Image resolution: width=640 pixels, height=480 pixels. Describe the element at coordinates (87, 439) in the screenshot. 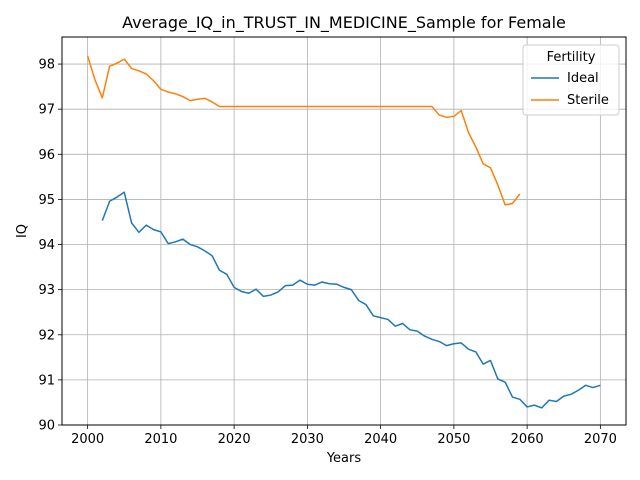

I see `x-tick-label: 2000` at that location.